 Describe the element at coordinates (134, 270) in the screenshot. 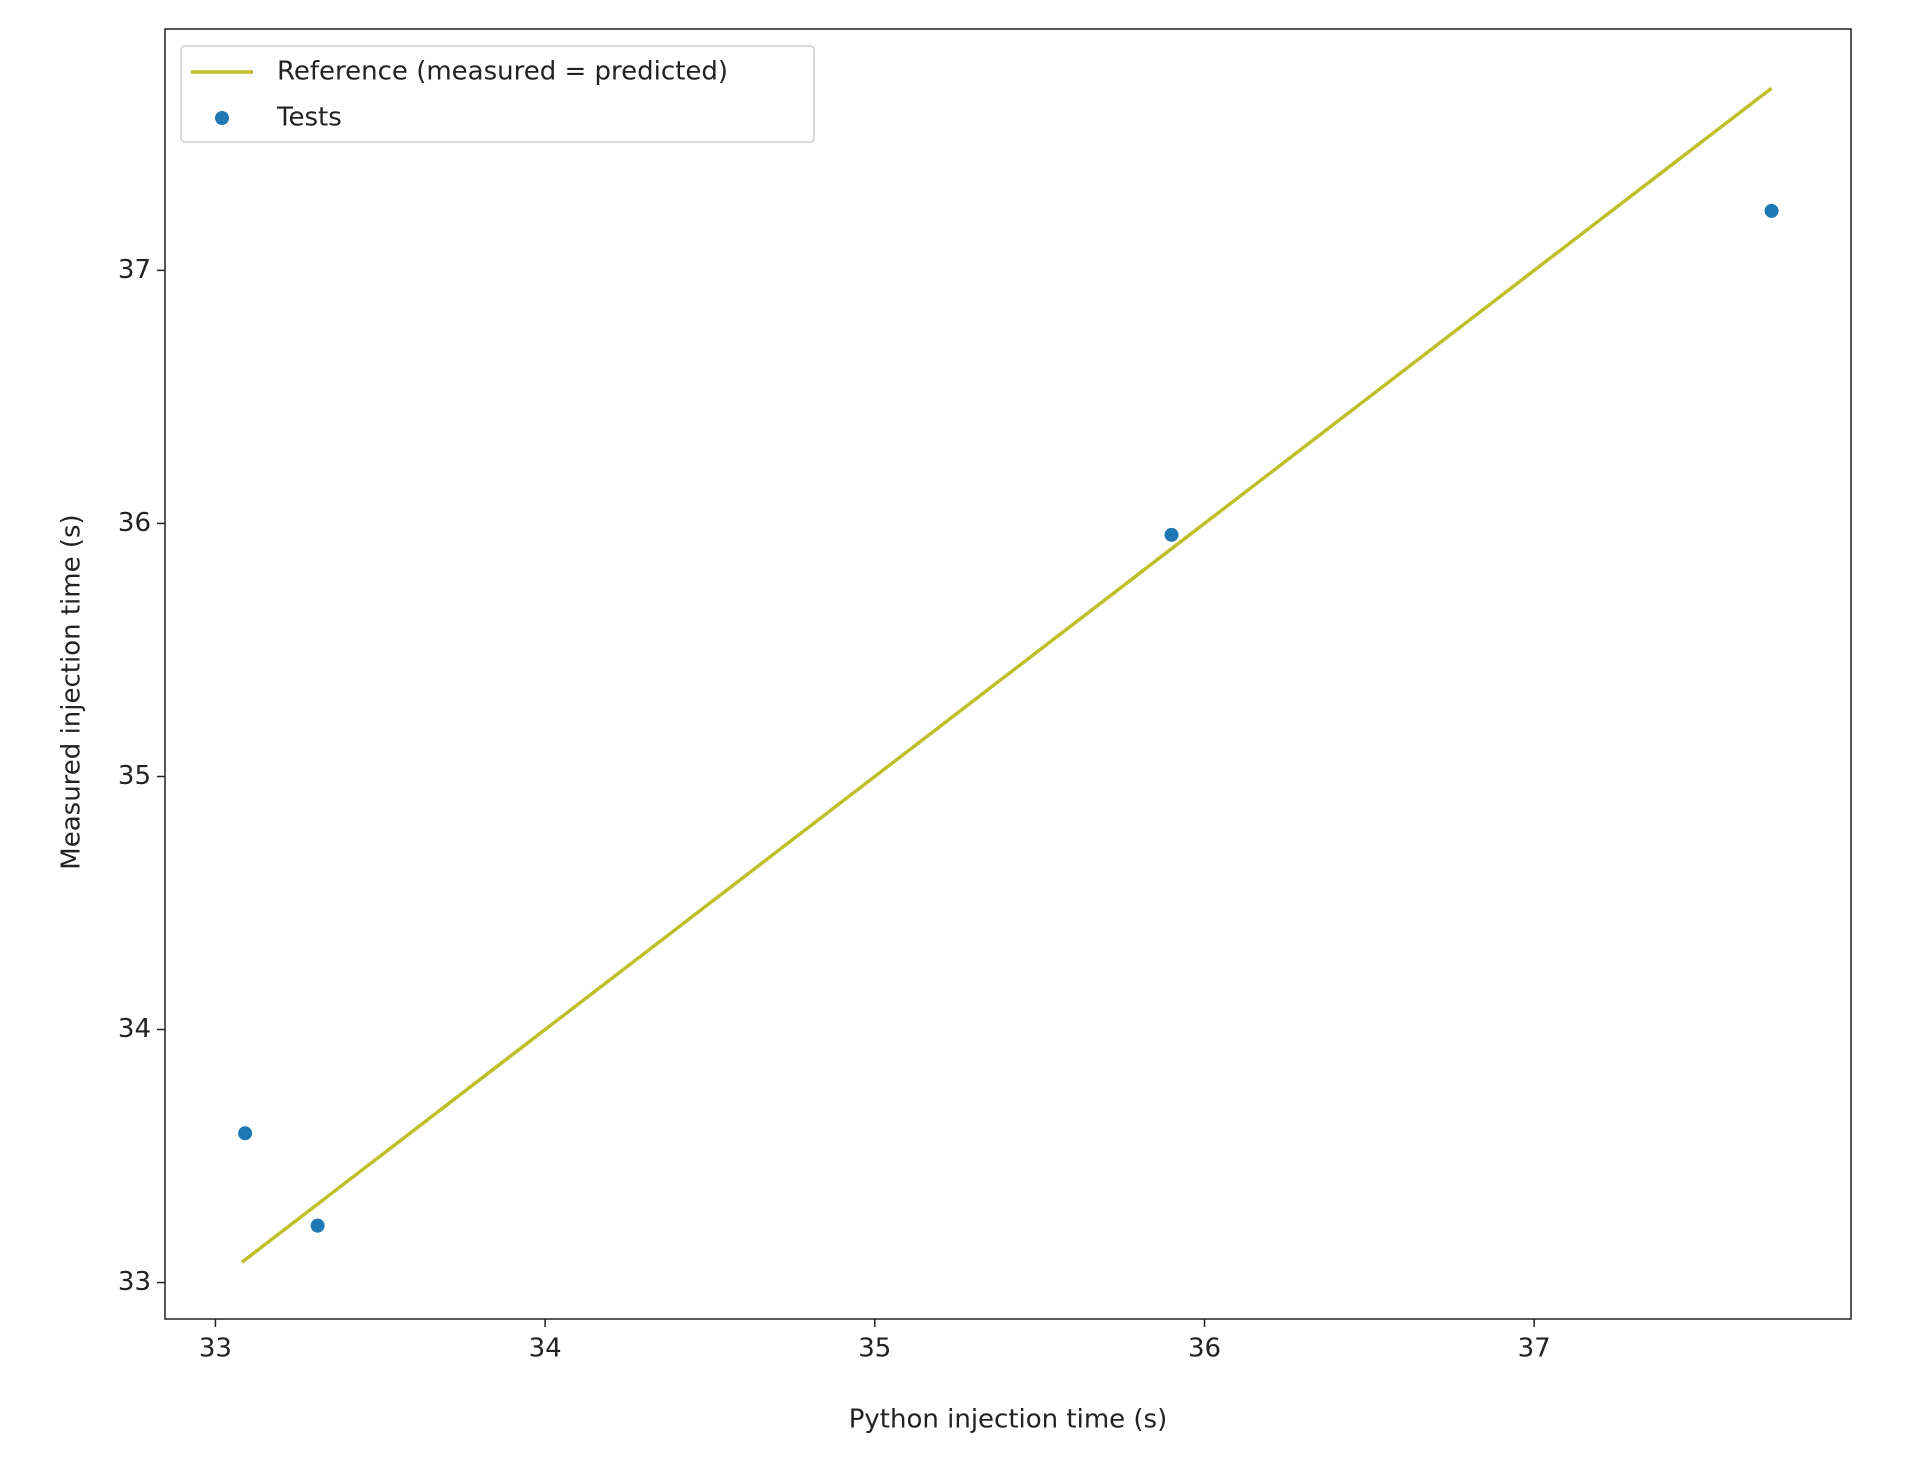

I see `y-tick-label: 37` at that location.